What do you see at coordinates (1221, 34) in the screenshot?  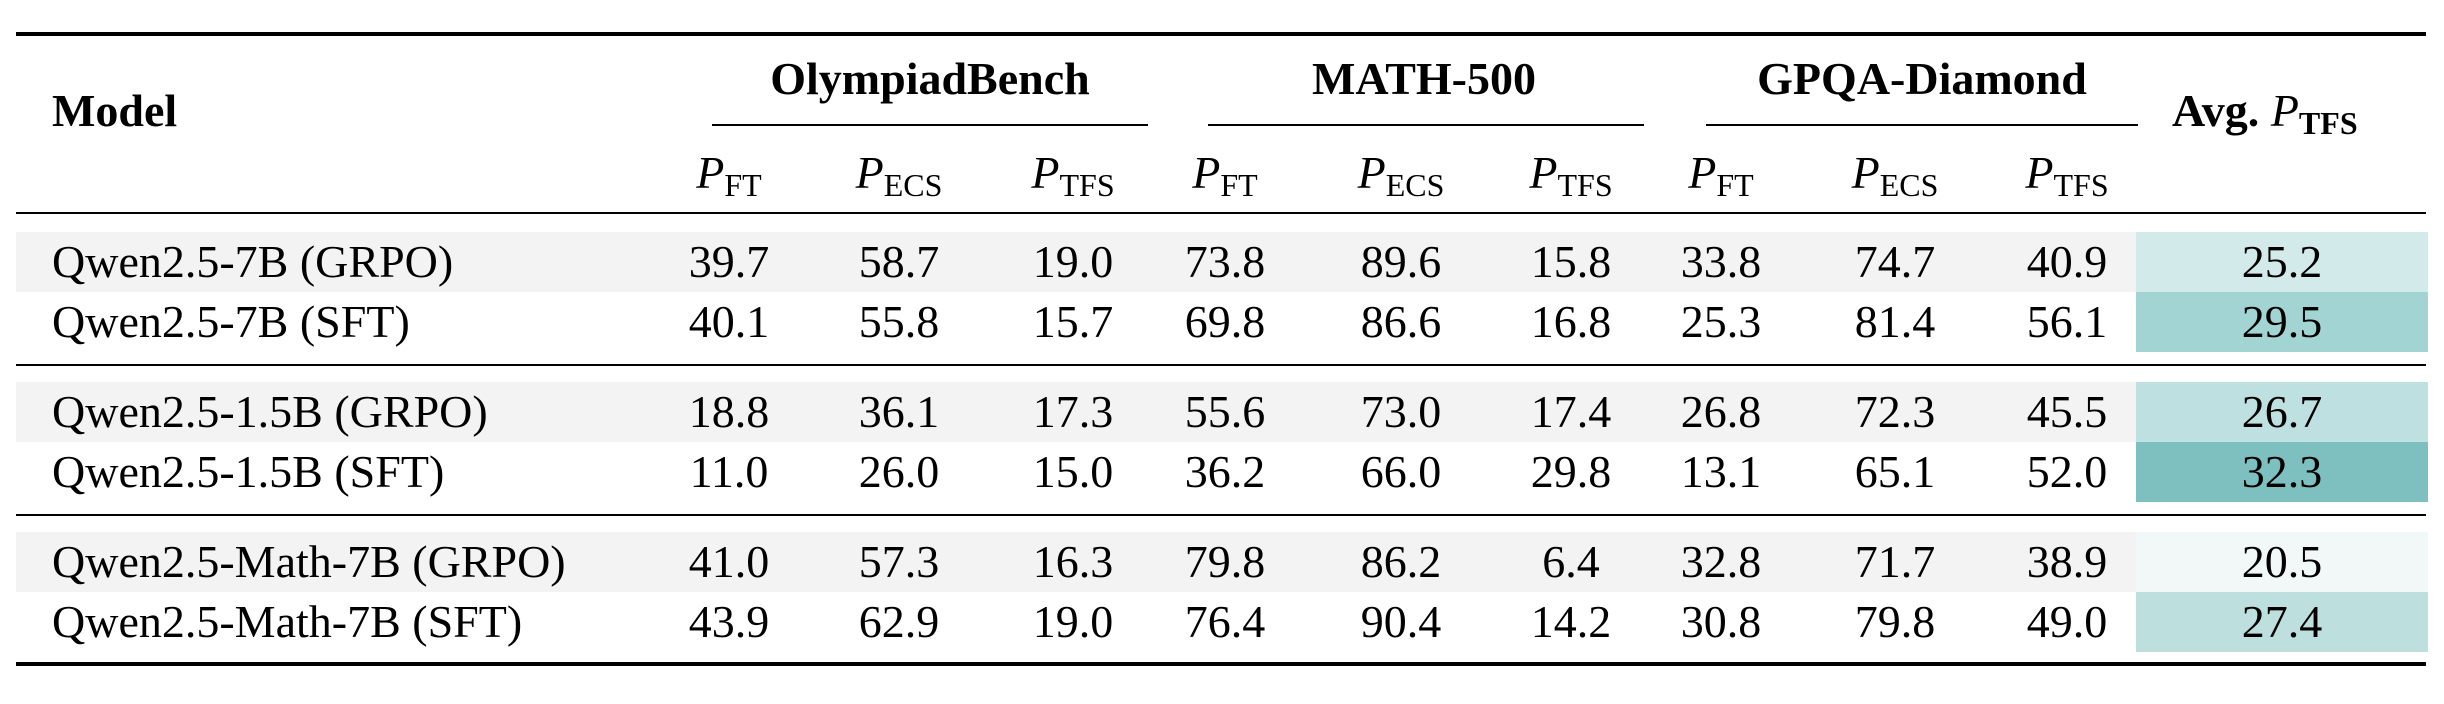 I see `table-top-rule` at bounding box center [1221, 34].